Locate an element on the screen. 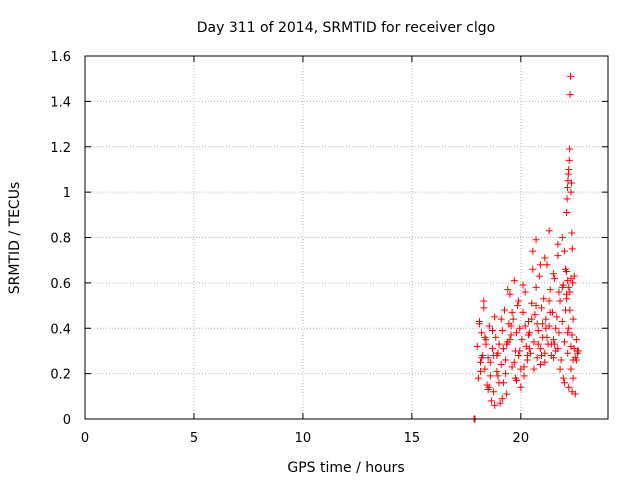 The height and width of the screenshot is (480, 640). x-tick-label: 20 is located at coordinates (521, 438).